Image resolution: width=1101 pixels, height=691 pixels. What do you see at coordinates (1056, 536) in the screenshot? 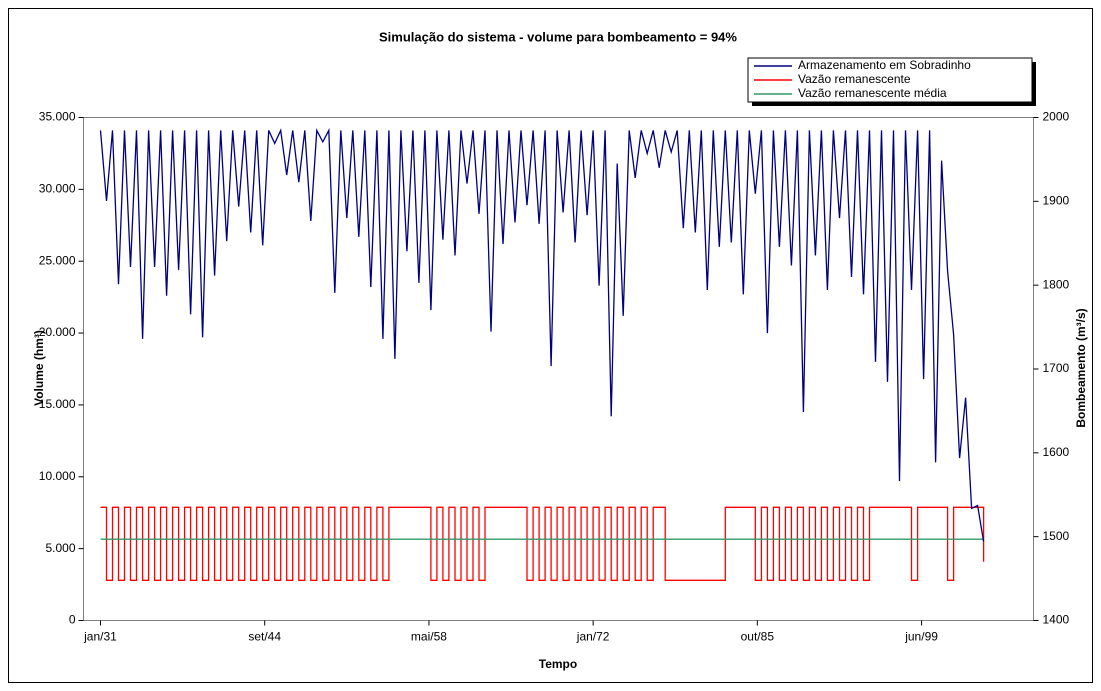
I see `y2-tick-label: 1500` at bounding box center [1056, 536].